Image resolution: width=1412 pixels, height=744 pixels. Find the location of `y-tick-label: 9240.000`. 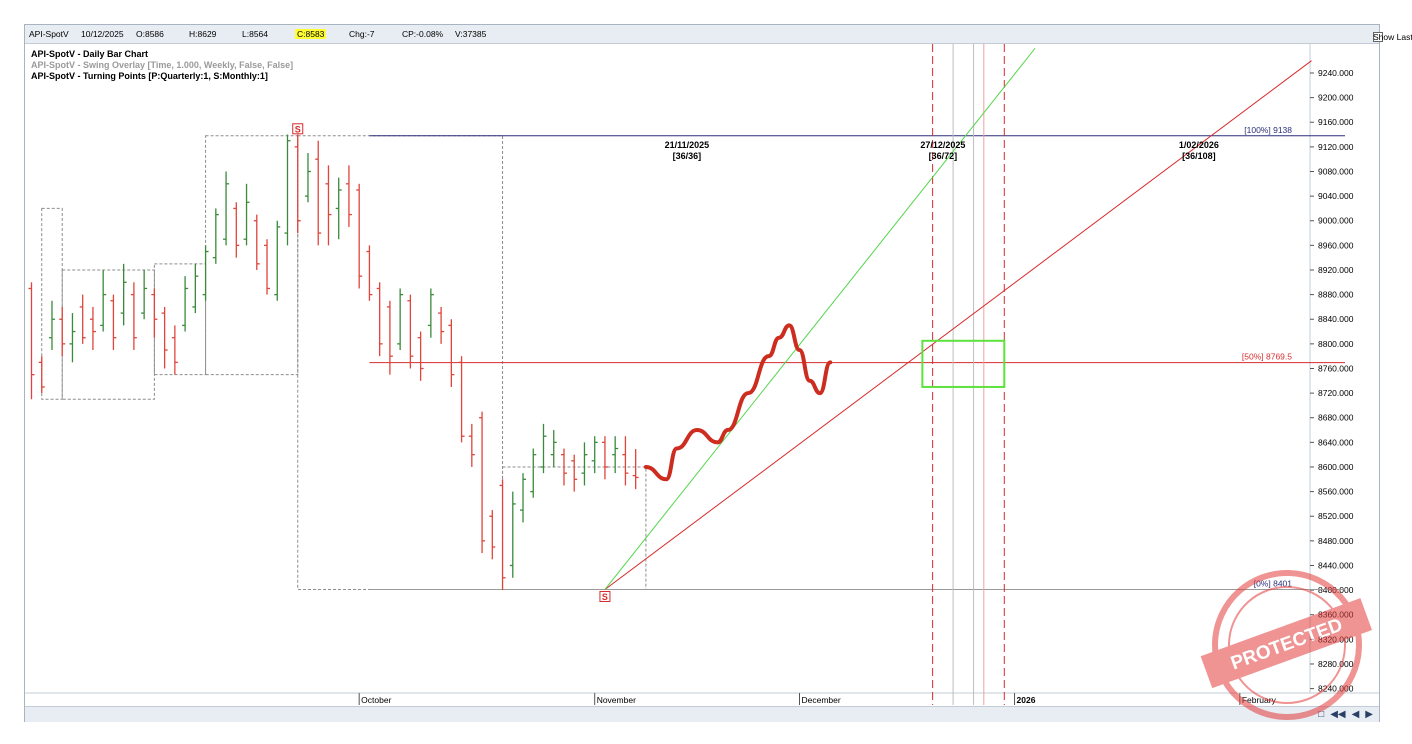

y-tick-label: 9240.000 is located at coordinates (1336, 73).